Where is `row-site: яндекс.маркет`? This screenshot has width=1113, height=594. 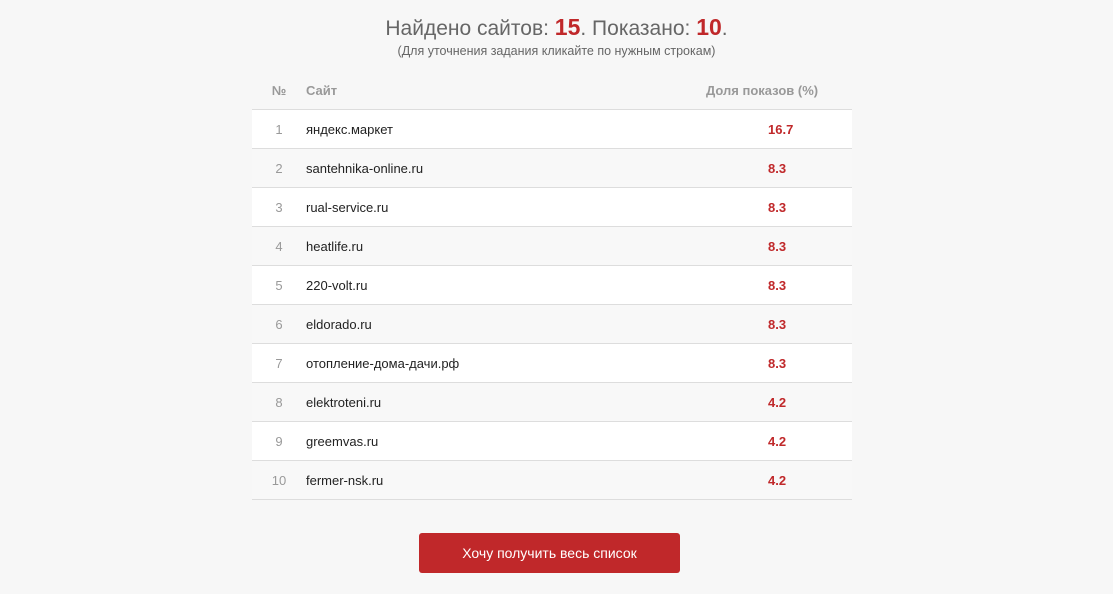
row-site: яндекс.маркет is located at coordinates (506, 129).